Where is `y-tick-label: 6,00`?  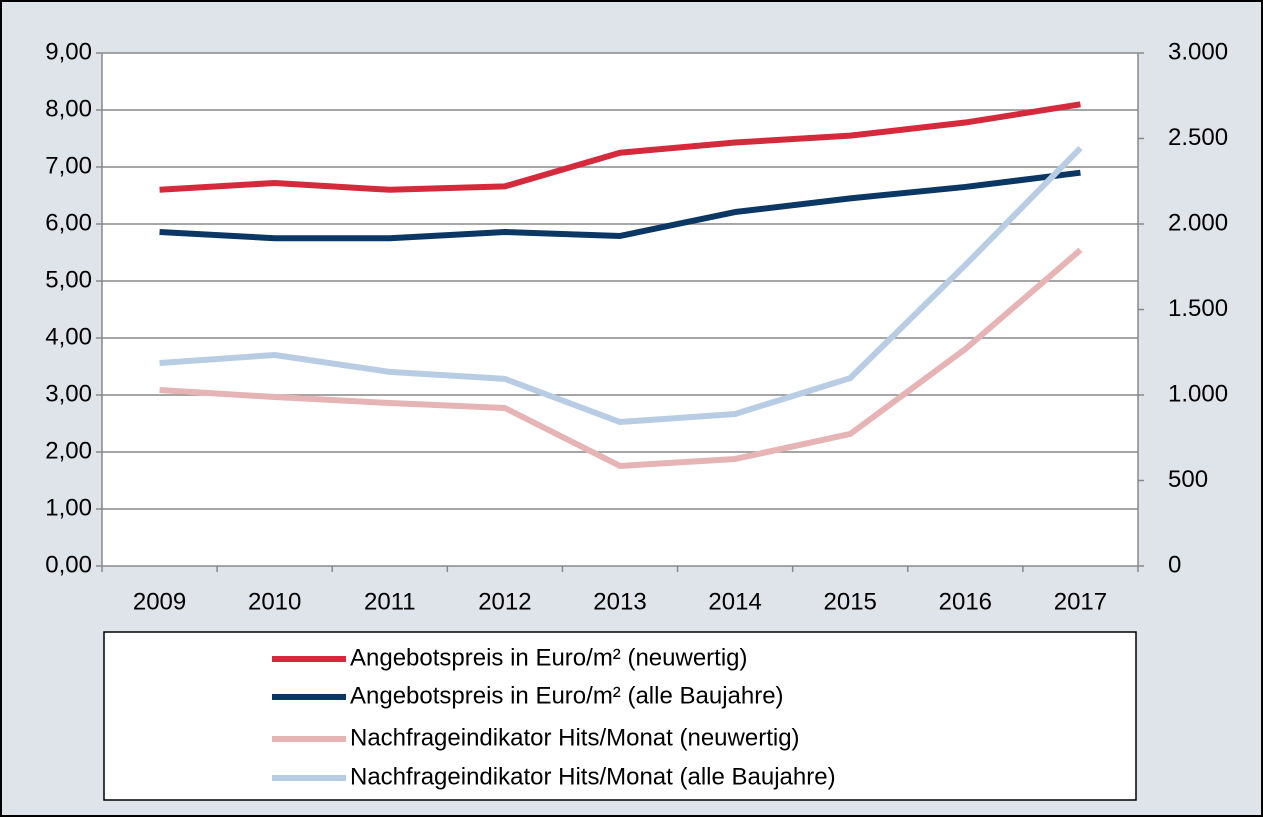
y-tick-label: 6,00 is located at coordinates (68, 222).